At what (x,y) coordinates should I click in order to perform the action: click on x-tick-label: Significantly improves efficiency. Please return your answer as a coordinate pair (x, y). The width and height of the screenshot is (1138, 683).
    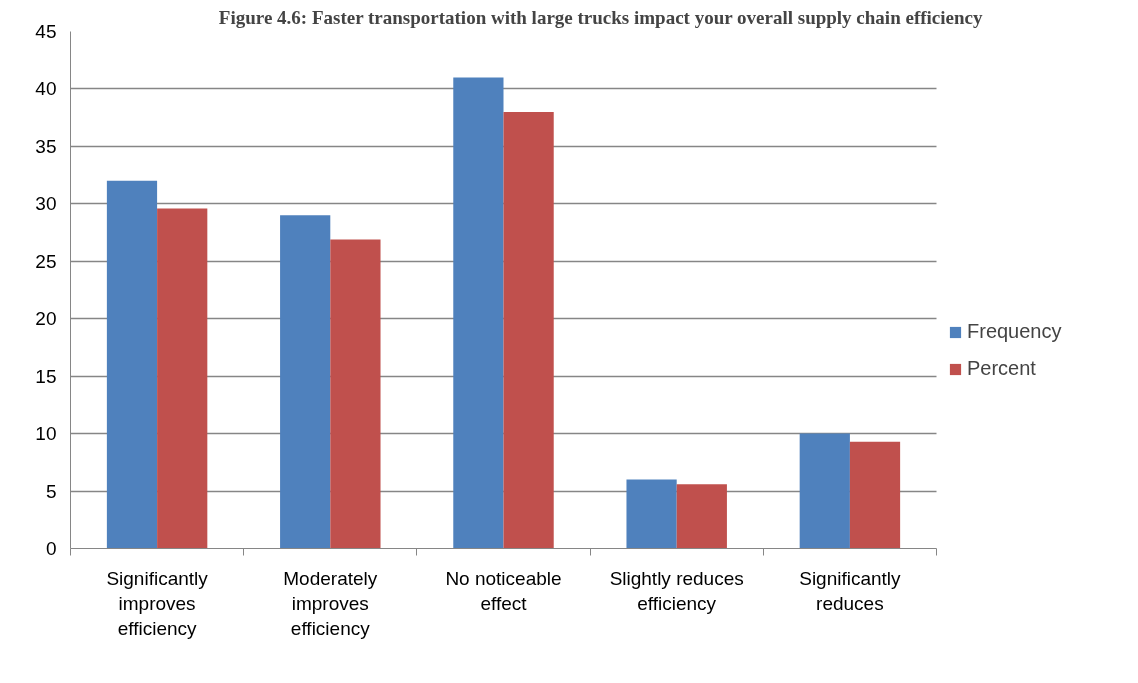
    Looking at the image, I should click on (157, 603).